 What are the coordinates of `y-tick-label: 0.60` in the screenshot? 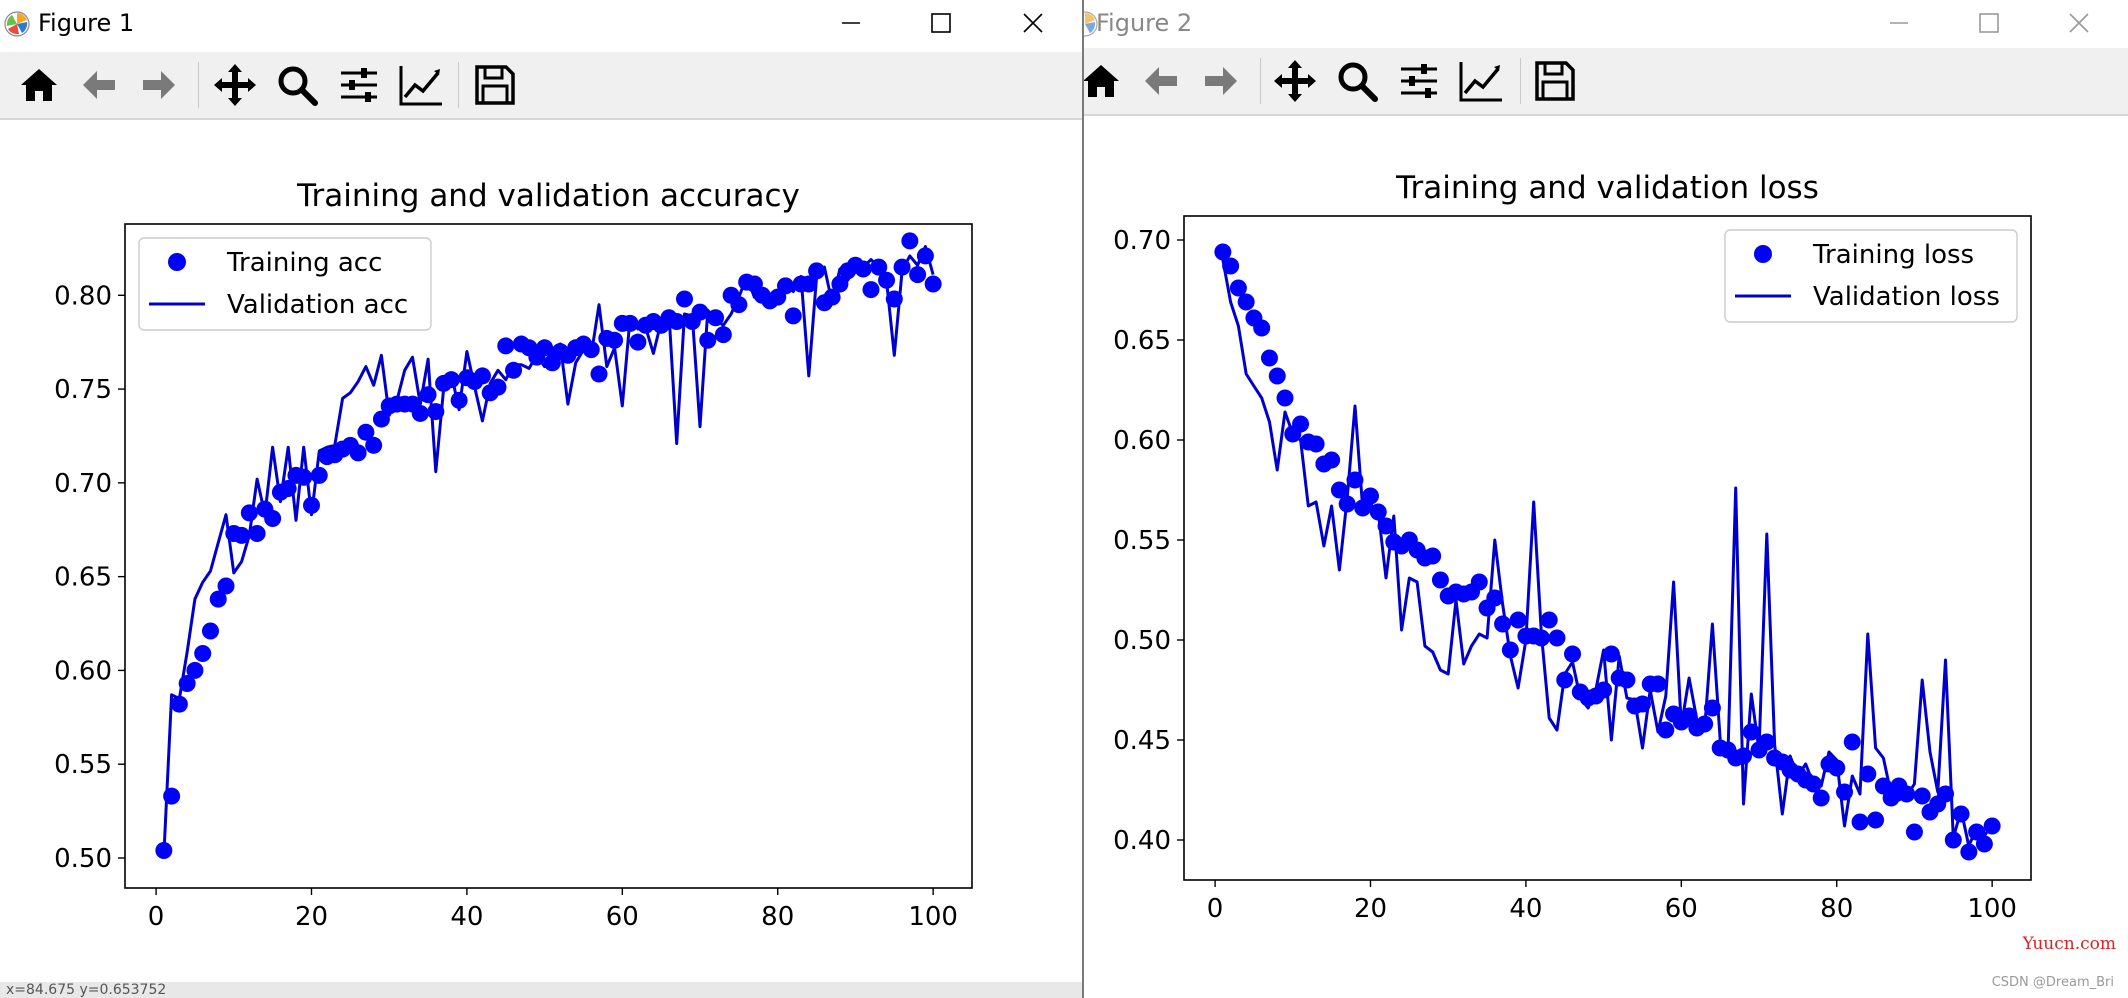 It's located at (1142, 441).